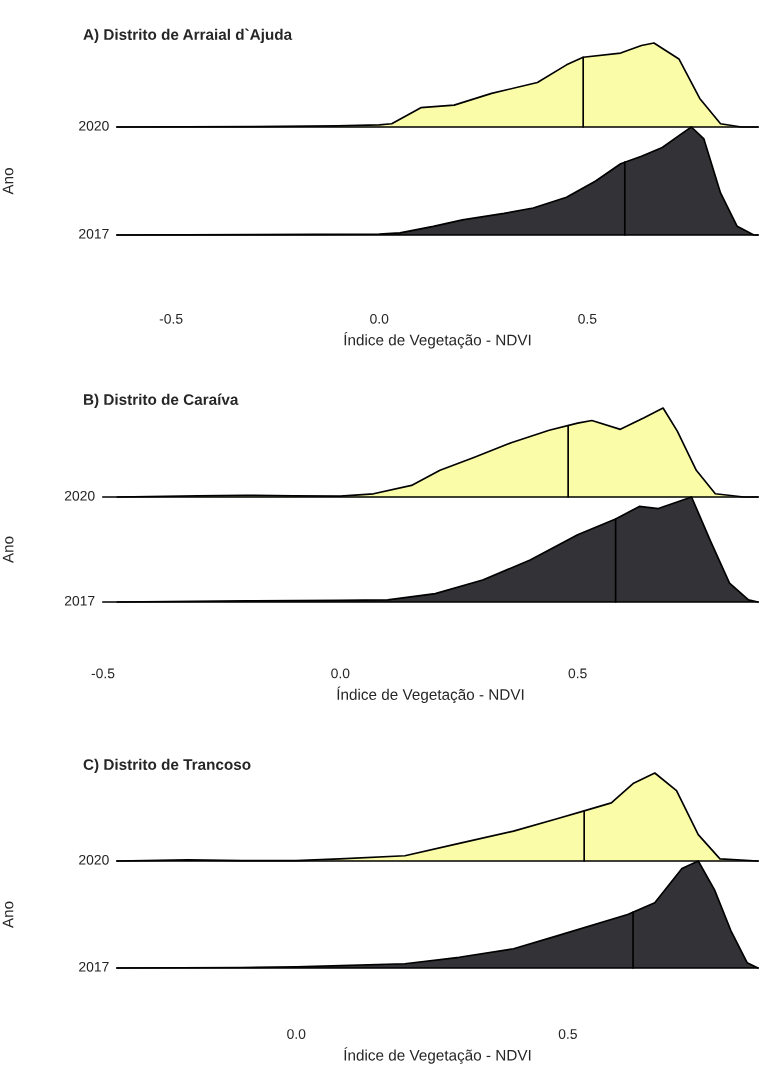 The image size is (760, 1086). What do you see at coordinates (161, 400) in the screenshot?
I see `chart-title: B) Distrito de Caraíva` at bounding box center [161, 400].